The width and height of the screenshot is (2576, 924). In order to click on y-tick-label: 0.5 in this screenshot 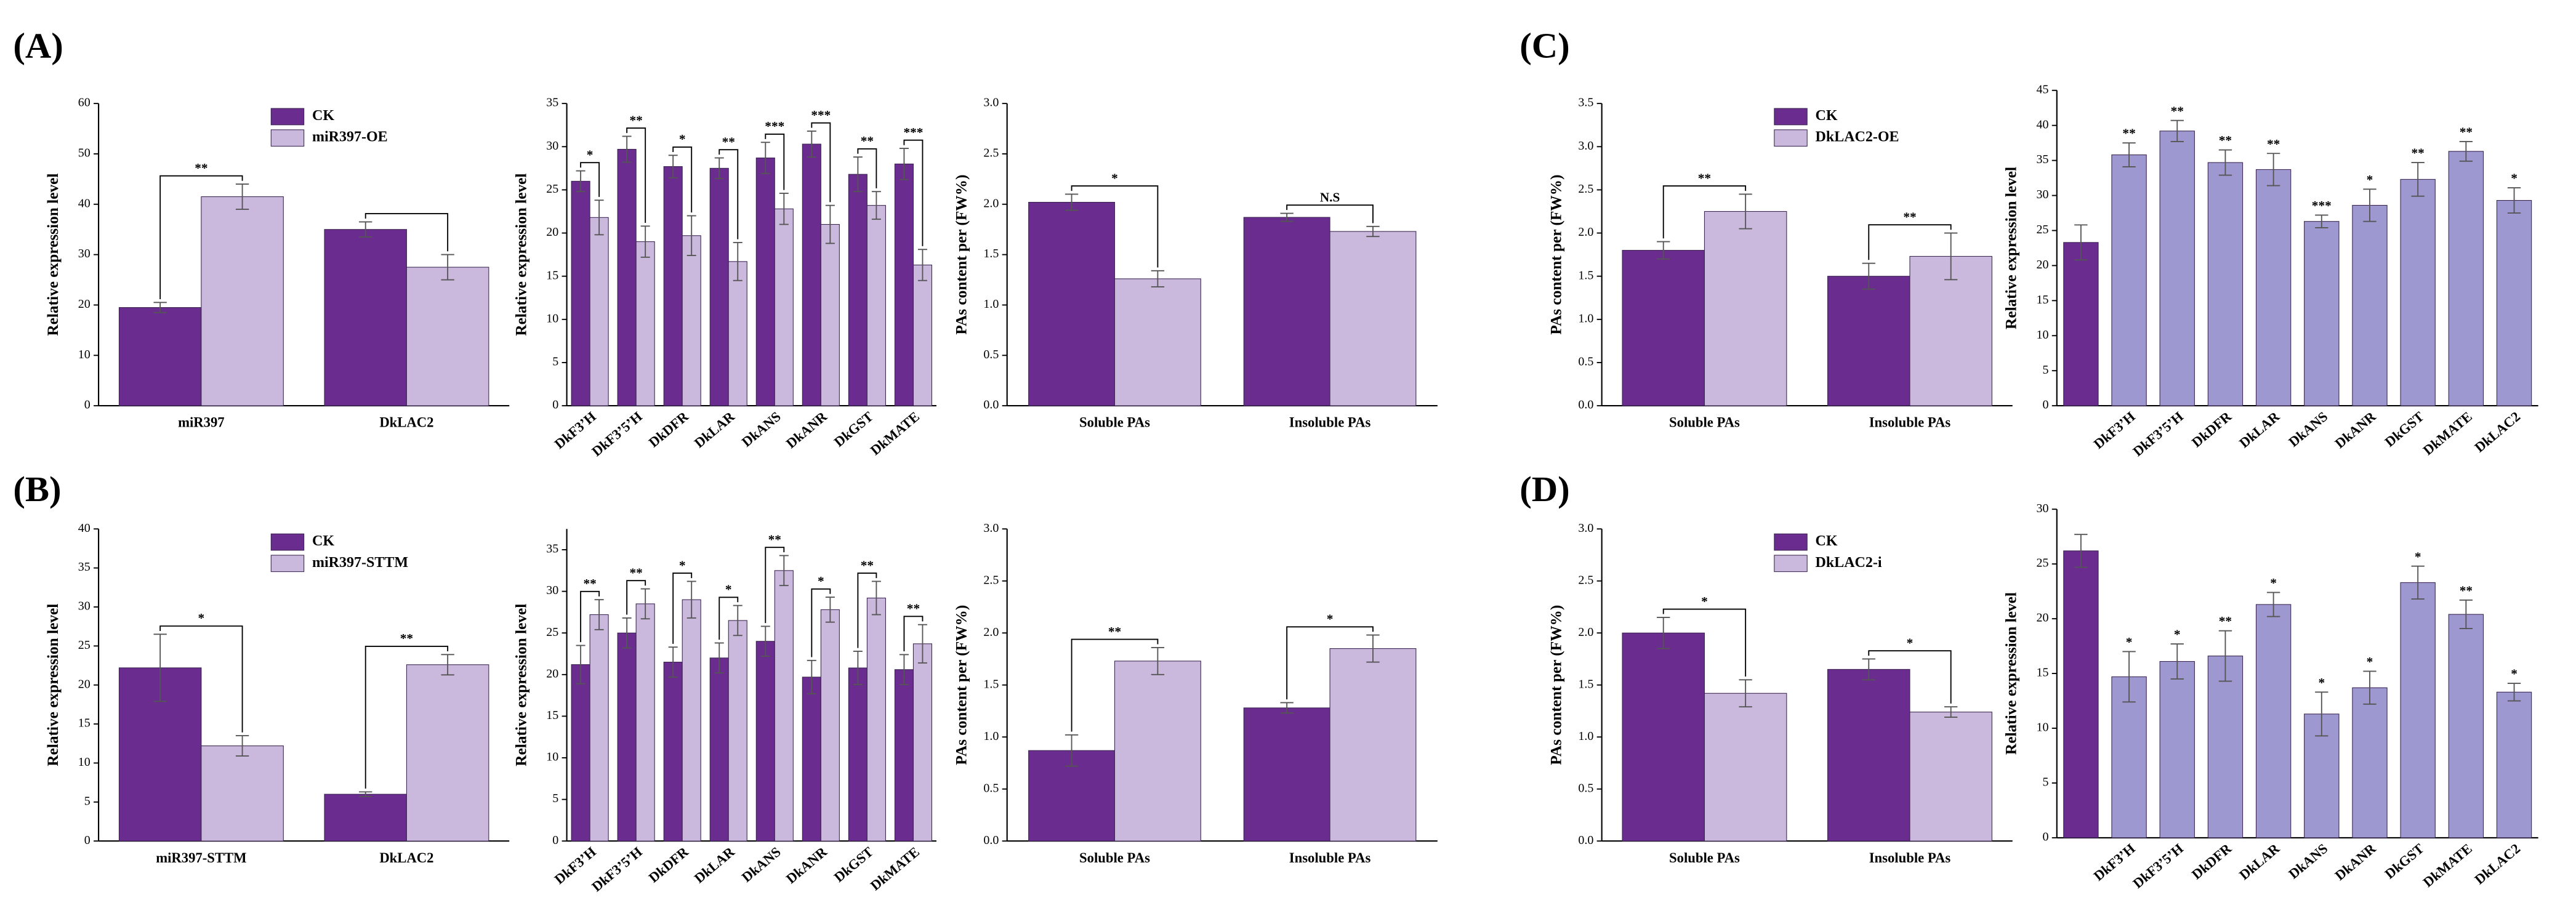, I will do `click(1585, 362)`.